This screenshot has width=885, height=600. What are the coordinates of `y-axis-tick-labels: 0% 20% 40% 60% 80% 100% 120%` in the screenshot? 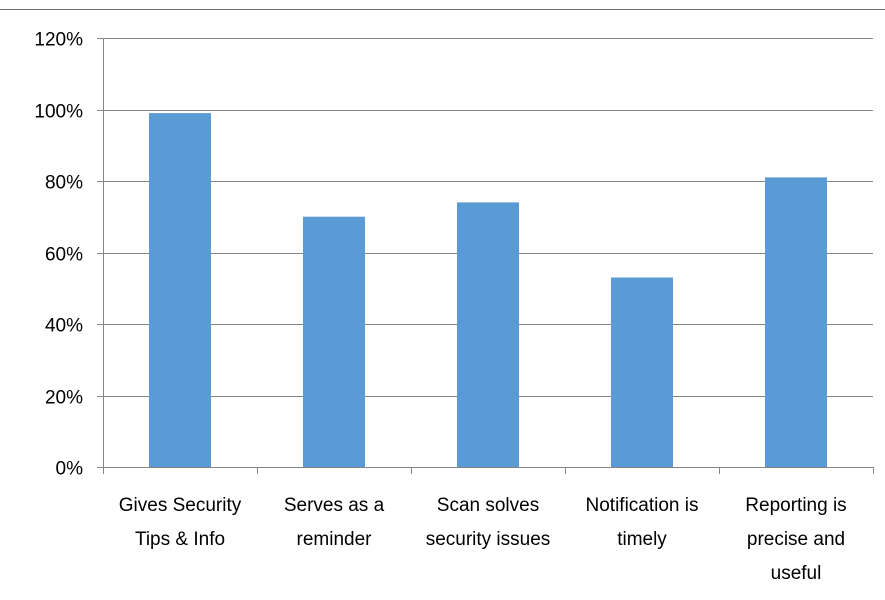 It's located at (58, 255).